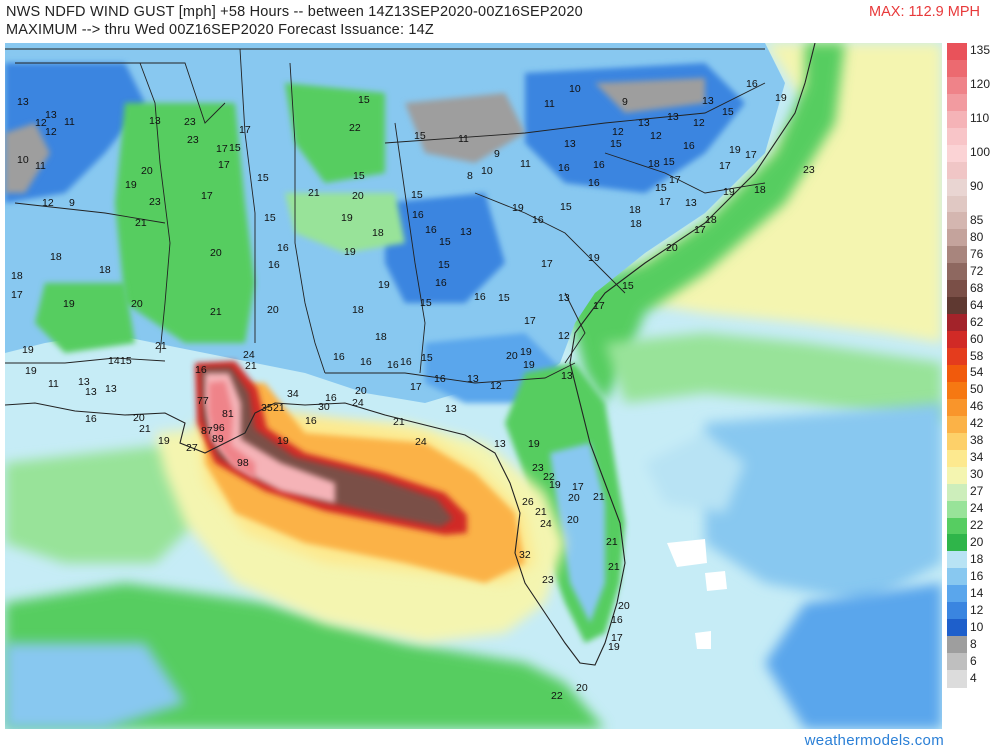 The image size is (1000, 750). What do you see at coordinates (977, 626) in the screenshot?
I see `legend-tick-label: 10` at bounding box center [977, 626].